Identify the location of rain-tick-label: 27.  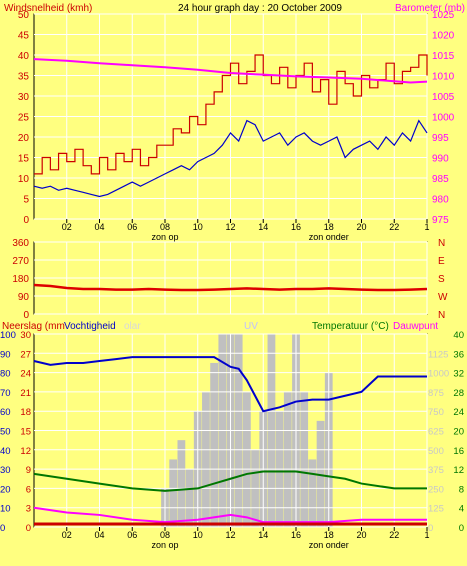
(25, 354).